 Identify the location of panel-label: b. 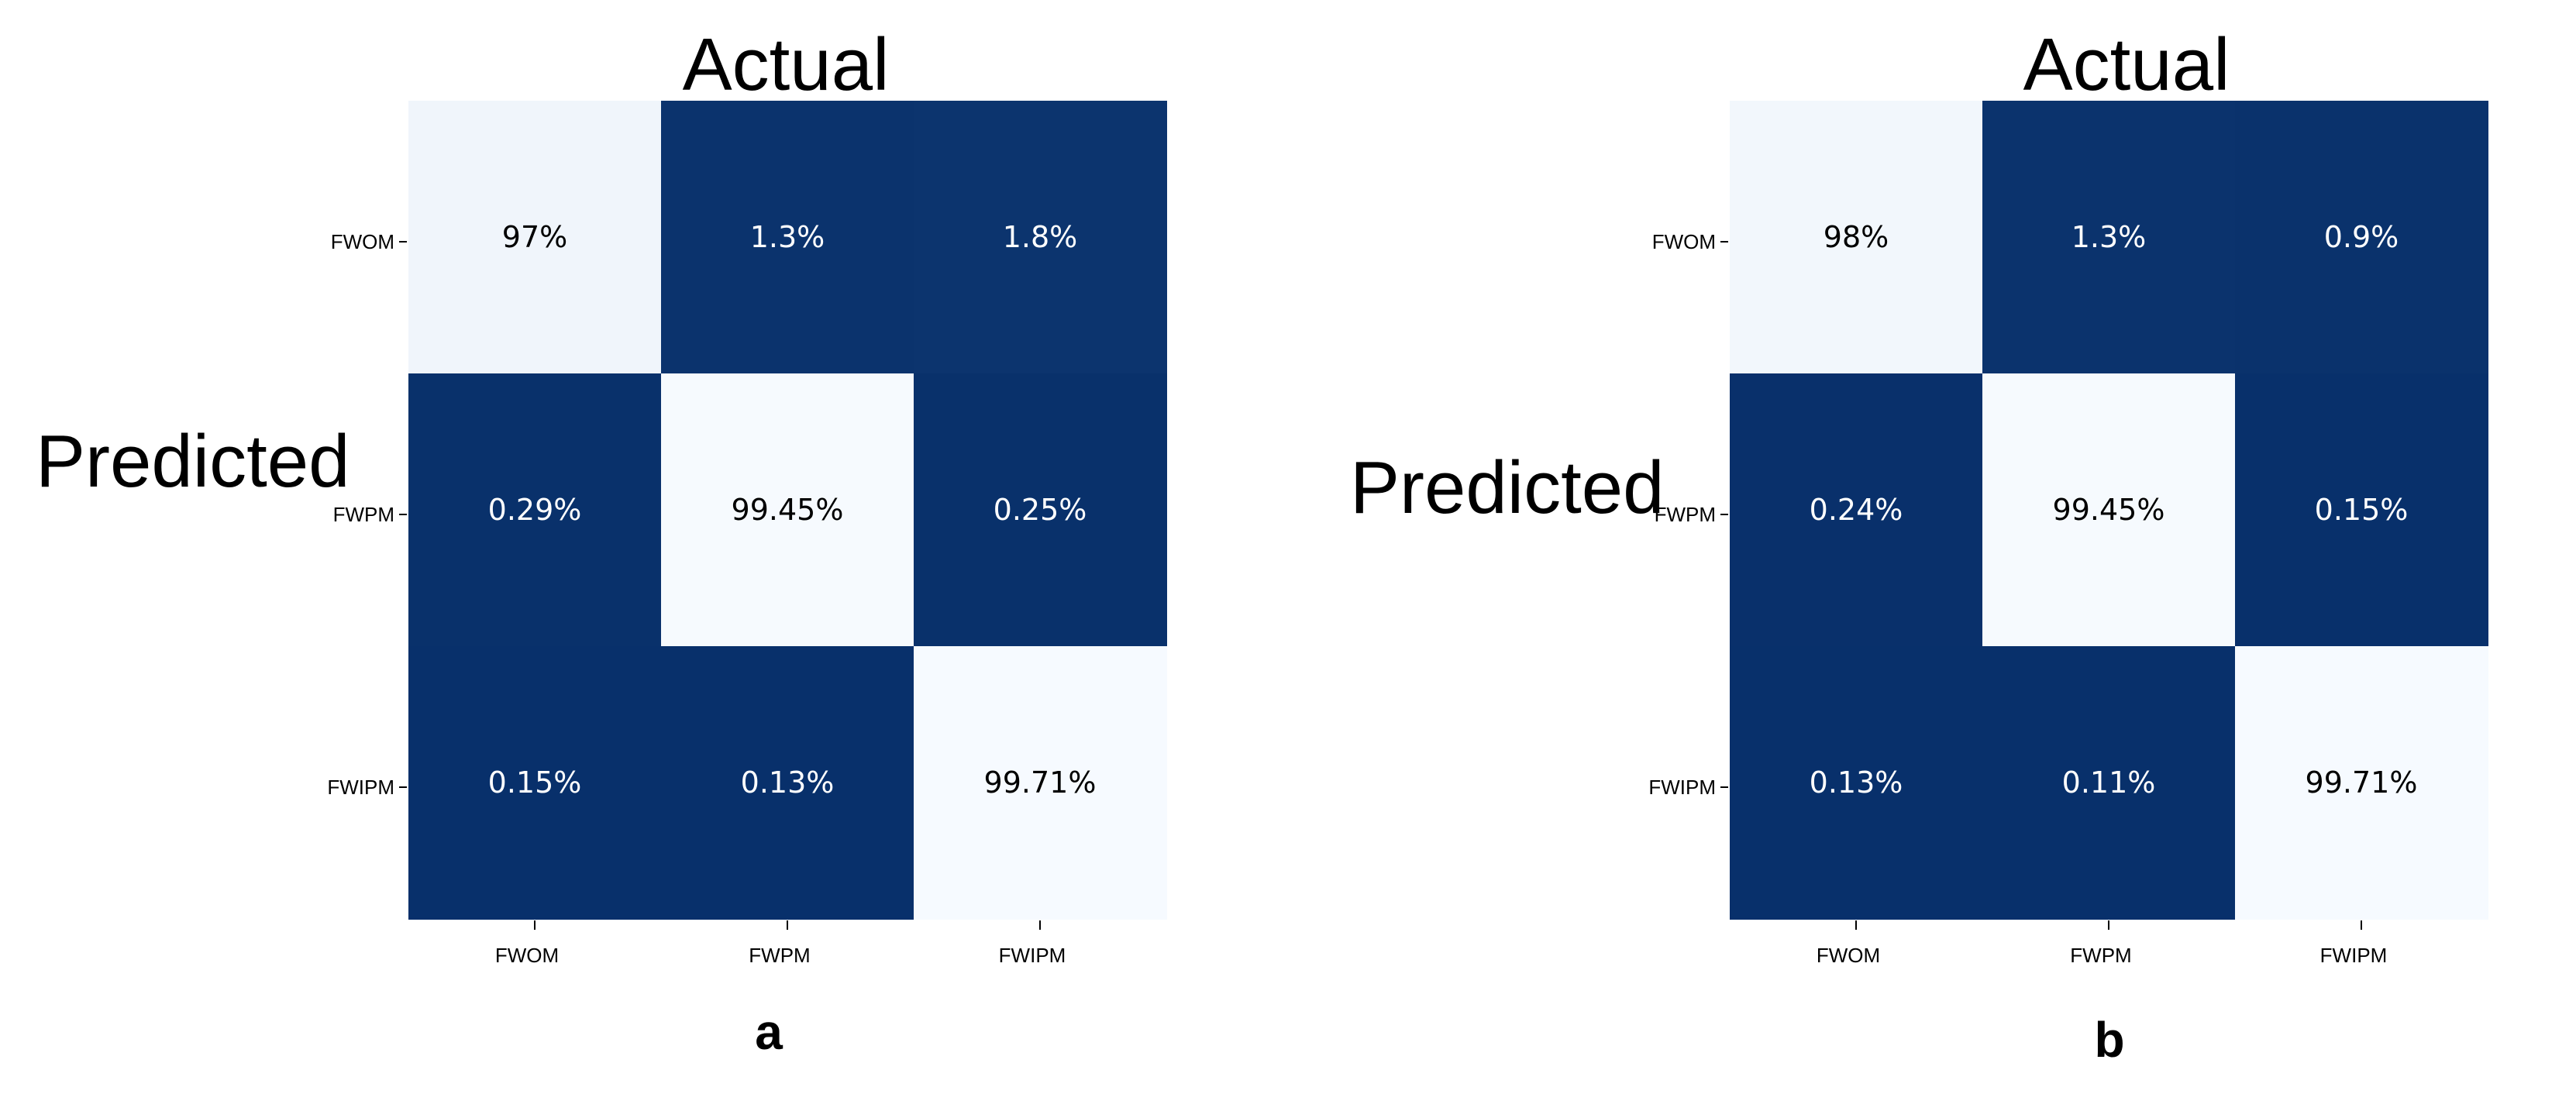
(2109, 1040).